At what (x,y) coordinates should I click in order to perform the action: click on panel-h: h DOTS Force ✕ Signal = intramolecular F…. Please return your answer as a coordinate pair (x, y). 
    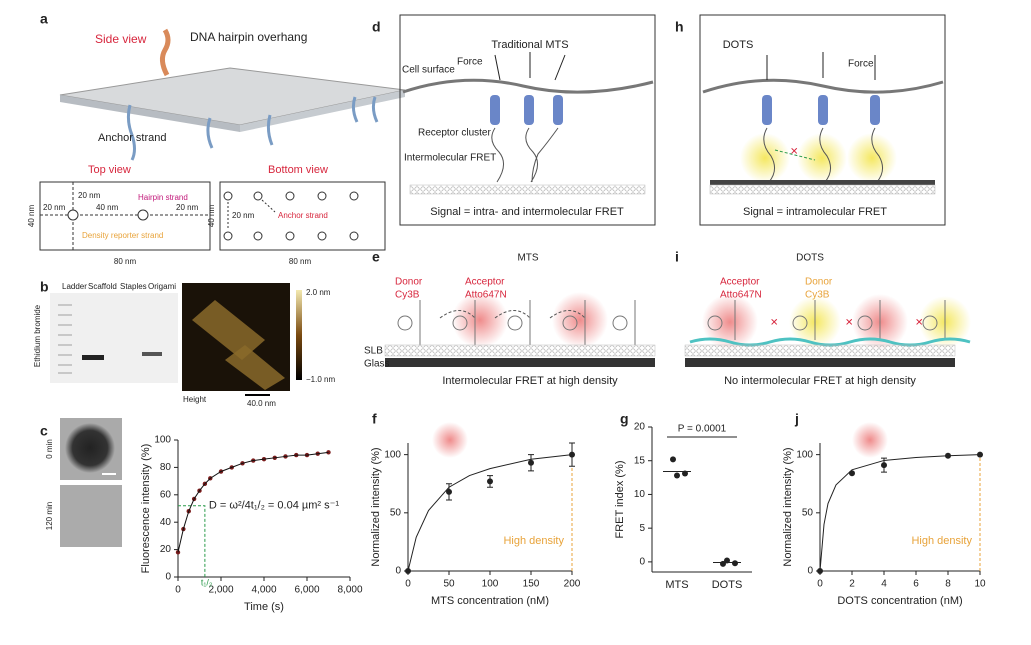
    Looking at the image, I should click on (810, 120).